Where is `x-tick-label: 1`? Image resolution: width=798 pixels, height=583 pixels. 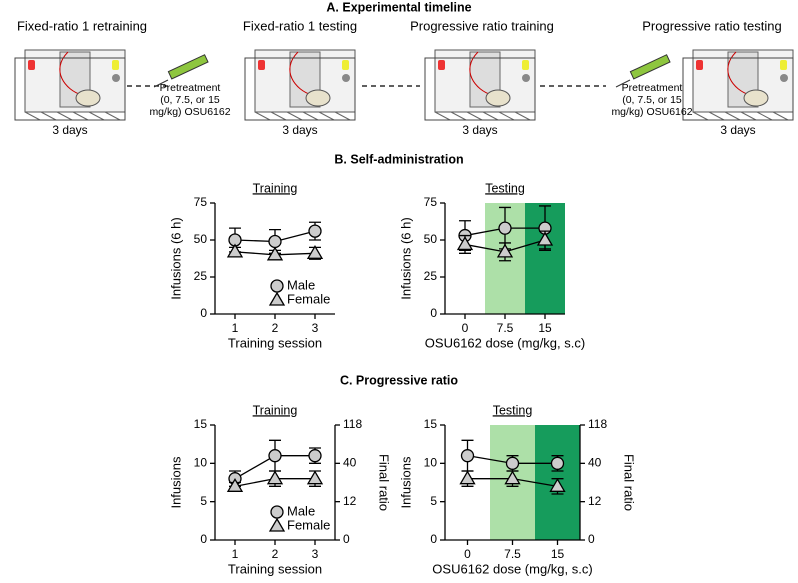
x-tick-label: 1 is located at coordinates (235, 554).